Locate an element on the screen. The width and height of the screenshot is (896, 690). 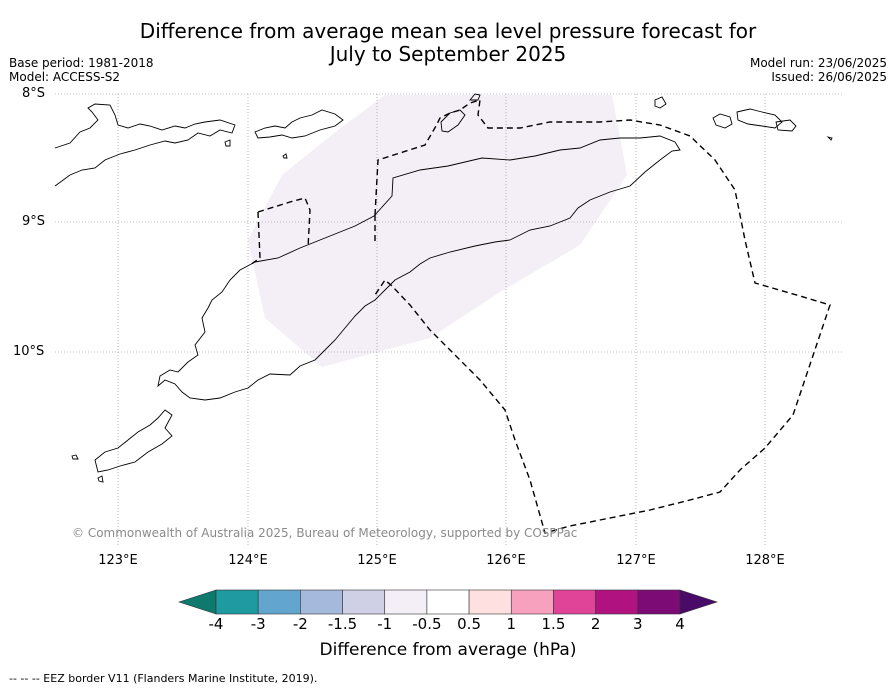
base-period: Base period: 1981-2018 is located at coordinates (81, 63).